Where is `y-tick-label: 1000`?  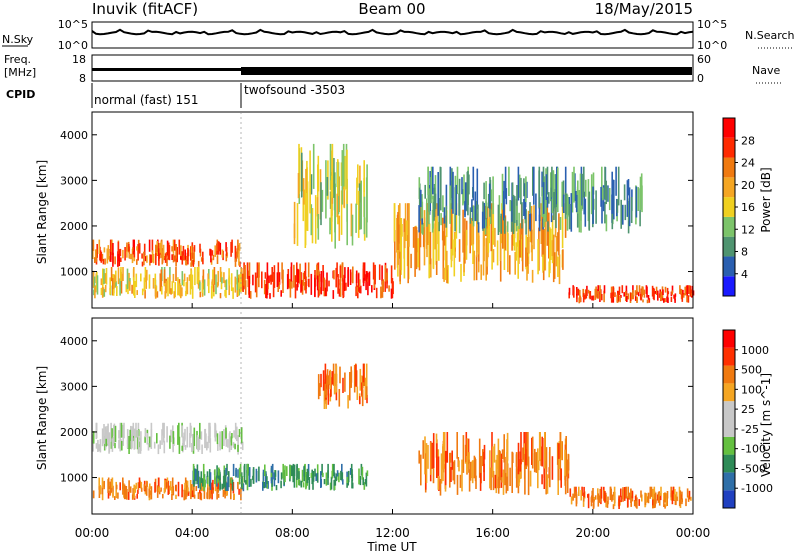
y-tick-label: 1000 is located at coordinates (74, 478).